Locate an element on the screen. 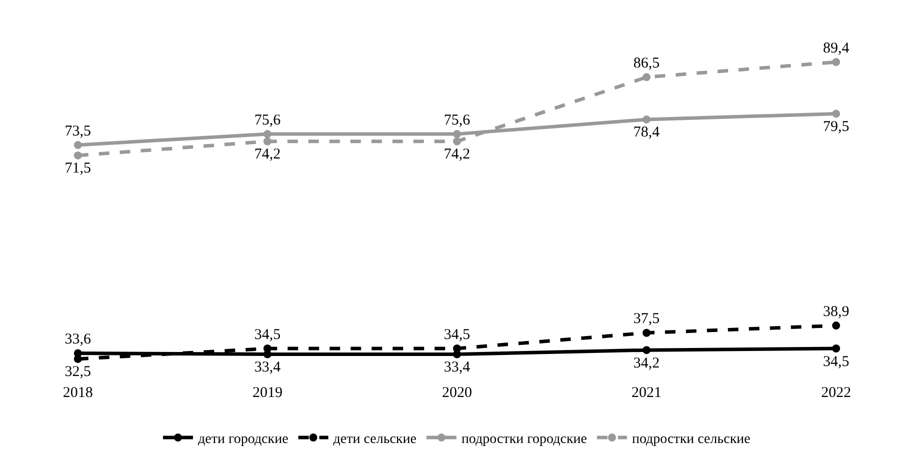  legend-label: подростки городские is located at coordinates (524, 439).